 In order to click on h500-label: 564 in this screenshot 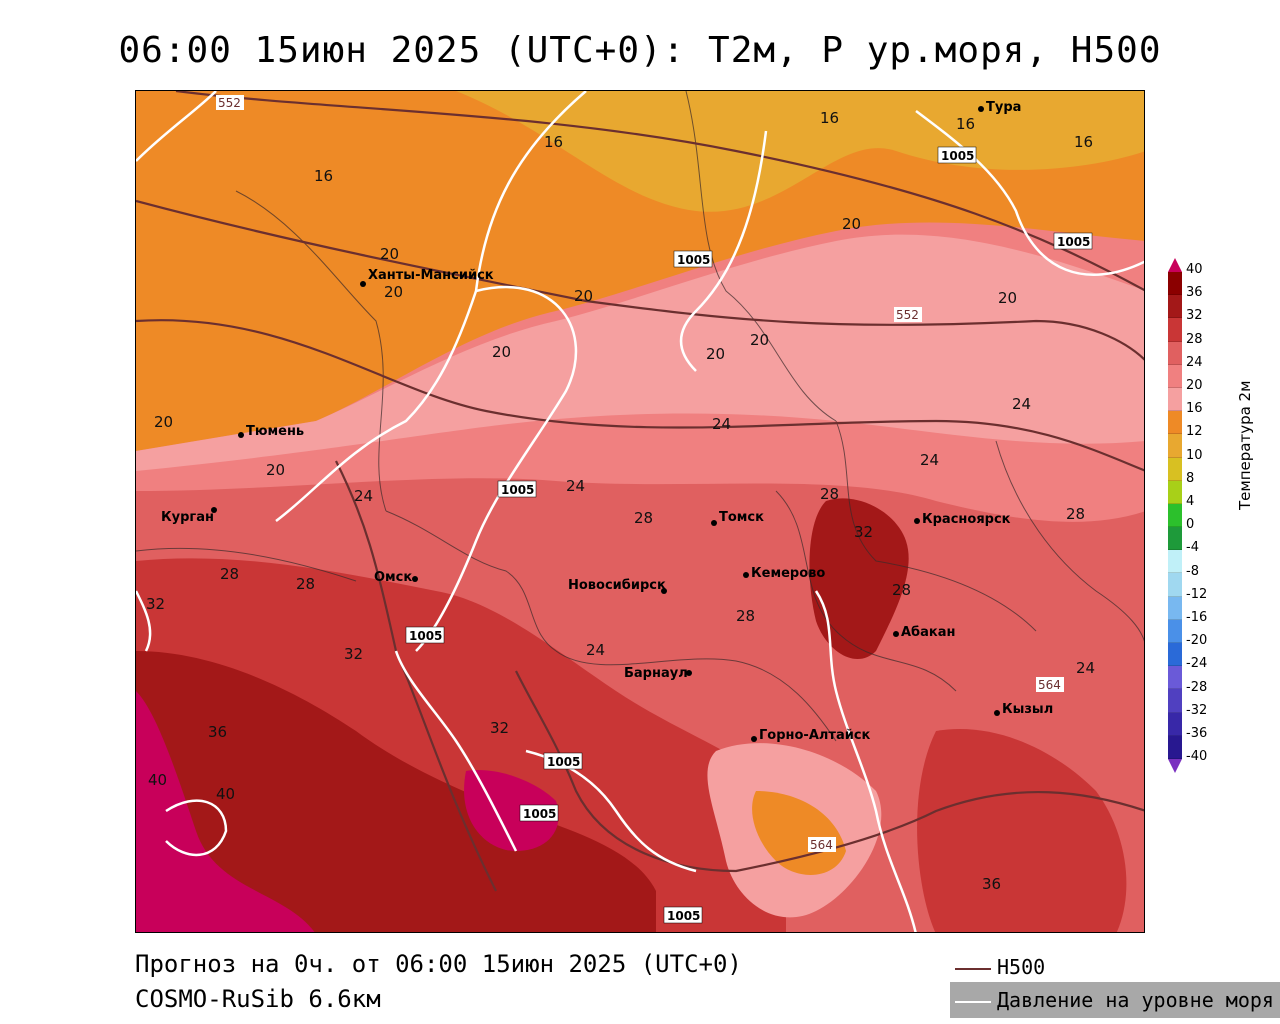, I will do `click(821, 845)`.